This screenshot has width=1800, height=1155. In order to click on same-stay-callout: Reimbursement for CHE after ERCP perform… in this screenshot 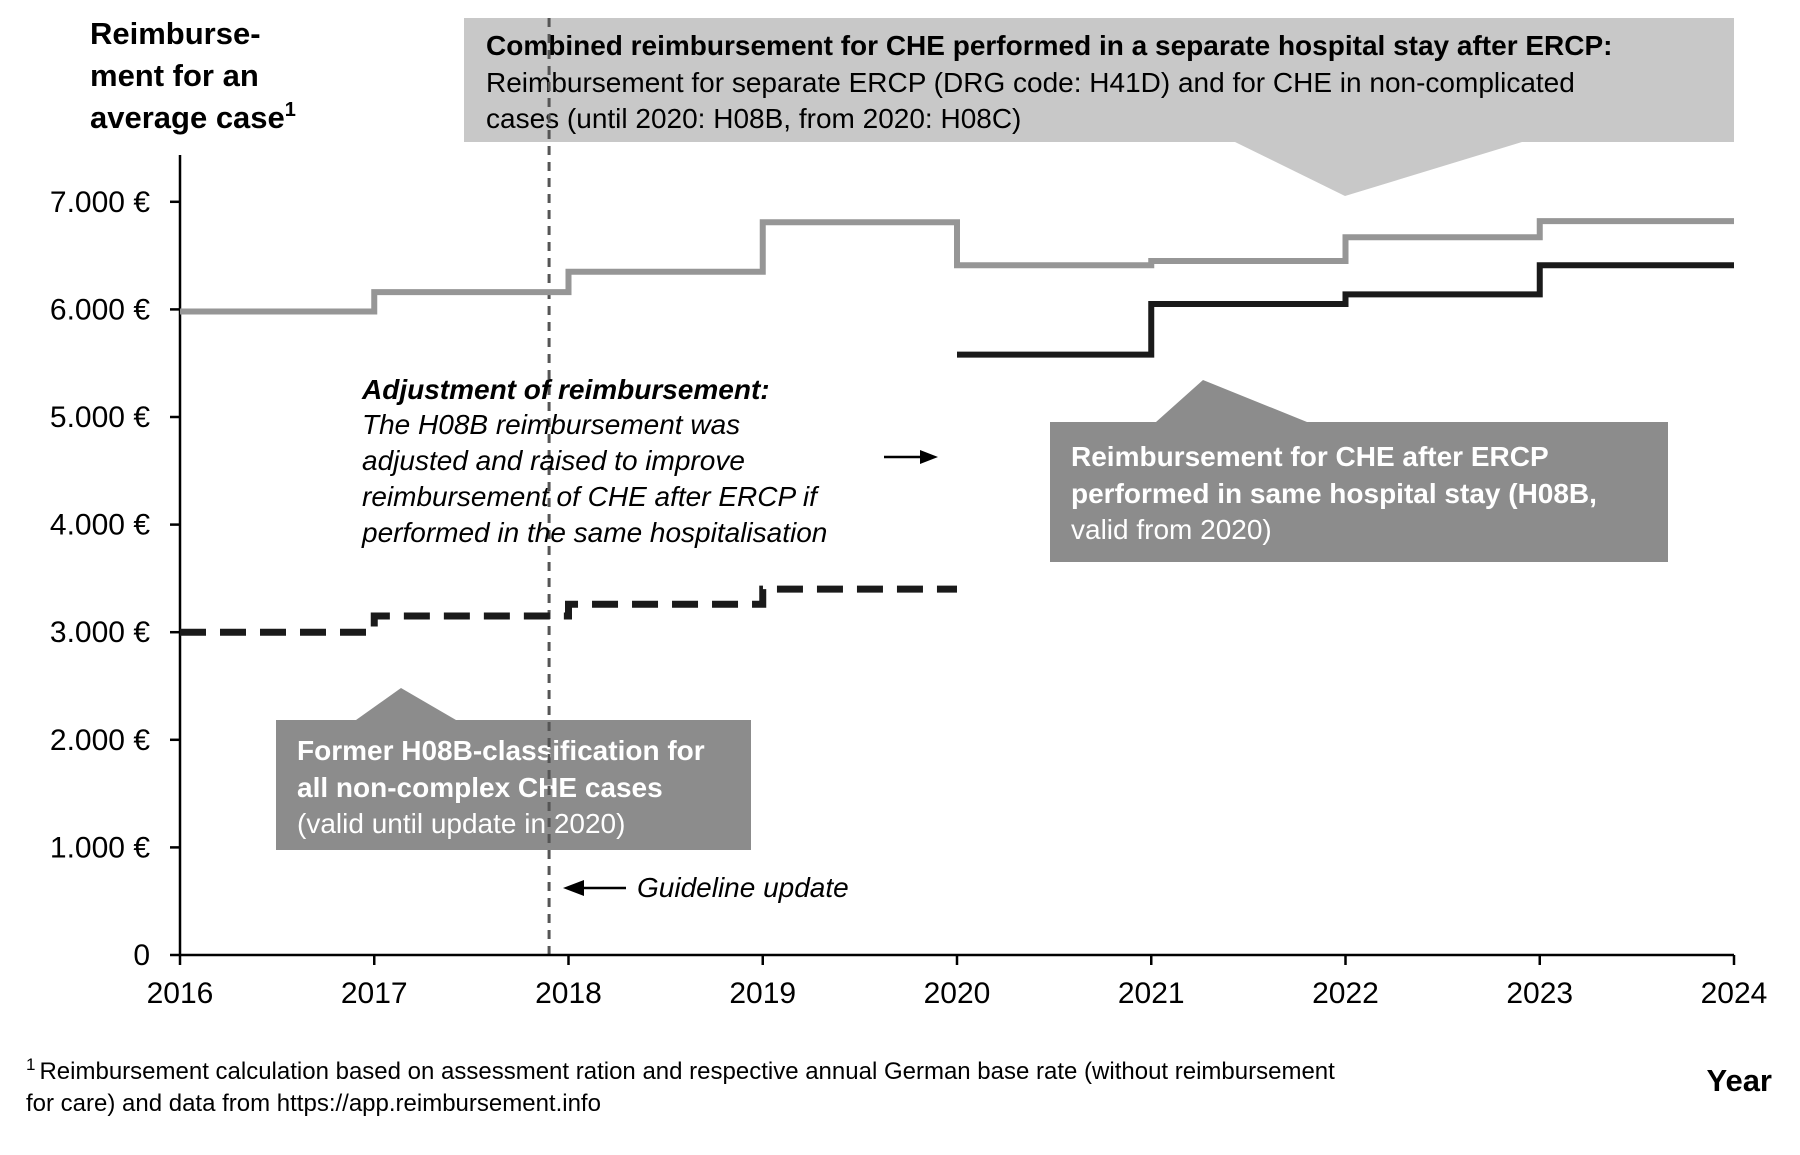, I will do `click(1359, 471)`.